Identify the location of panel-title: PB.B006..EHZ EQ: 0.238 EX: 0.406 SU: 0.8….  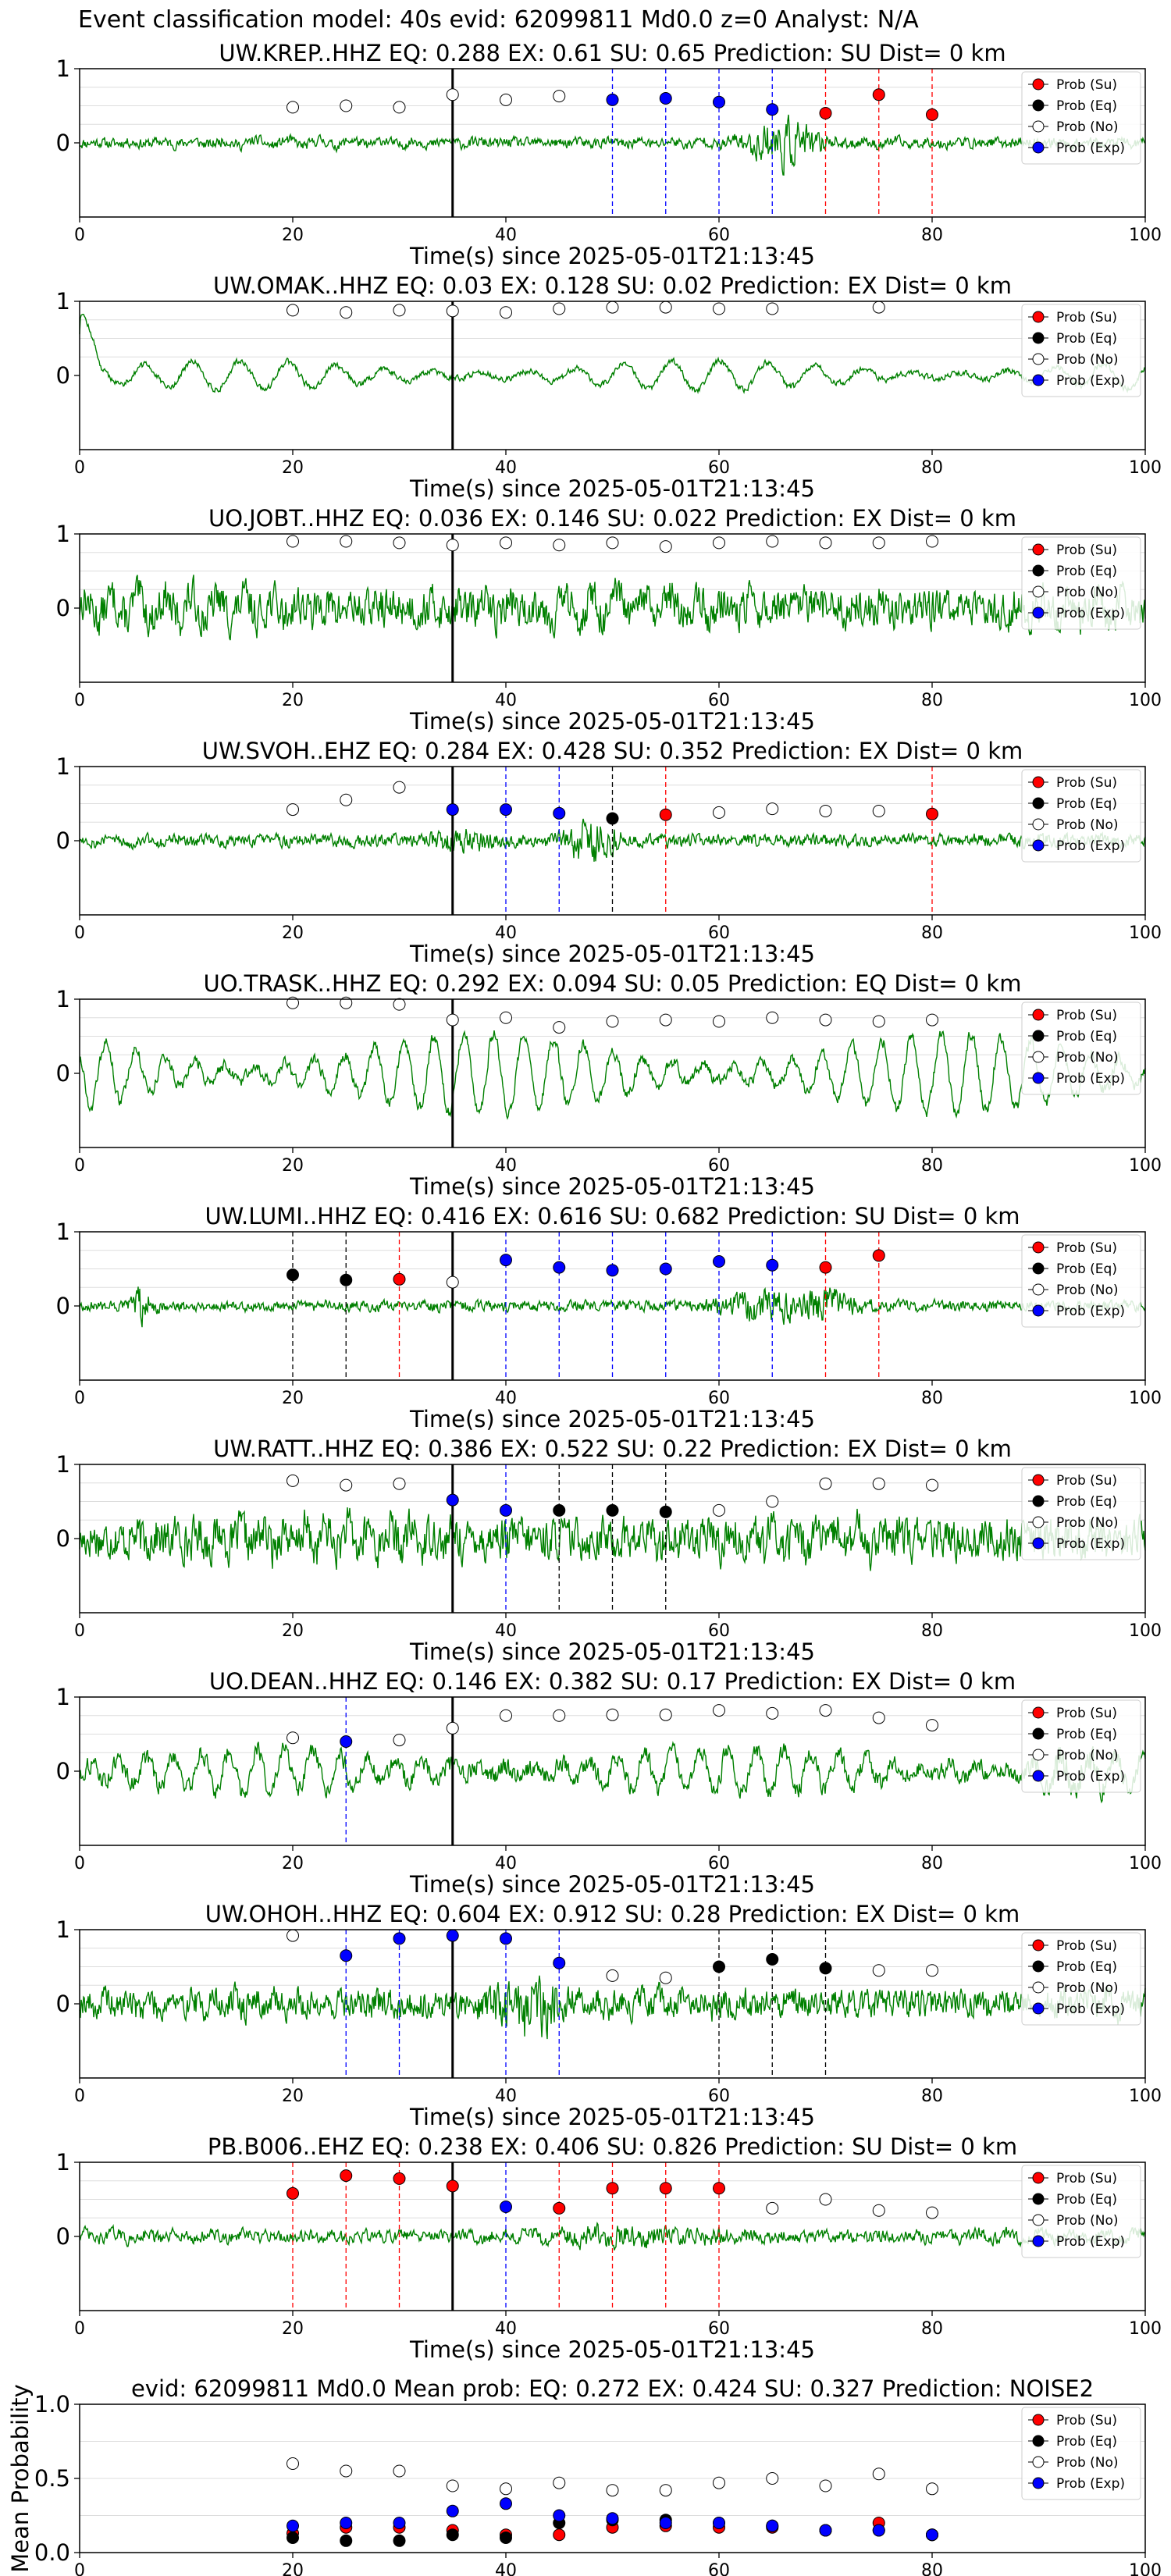
(612, 2146).